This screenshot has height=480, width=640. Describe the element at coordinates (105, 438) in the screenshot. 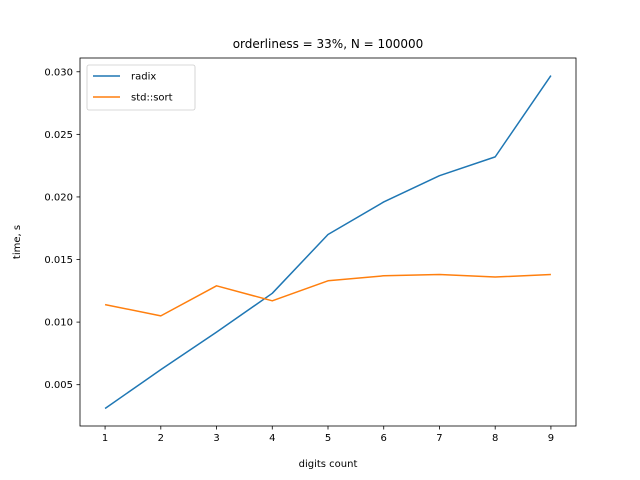

I see `x-tick-label: 1` at that location.